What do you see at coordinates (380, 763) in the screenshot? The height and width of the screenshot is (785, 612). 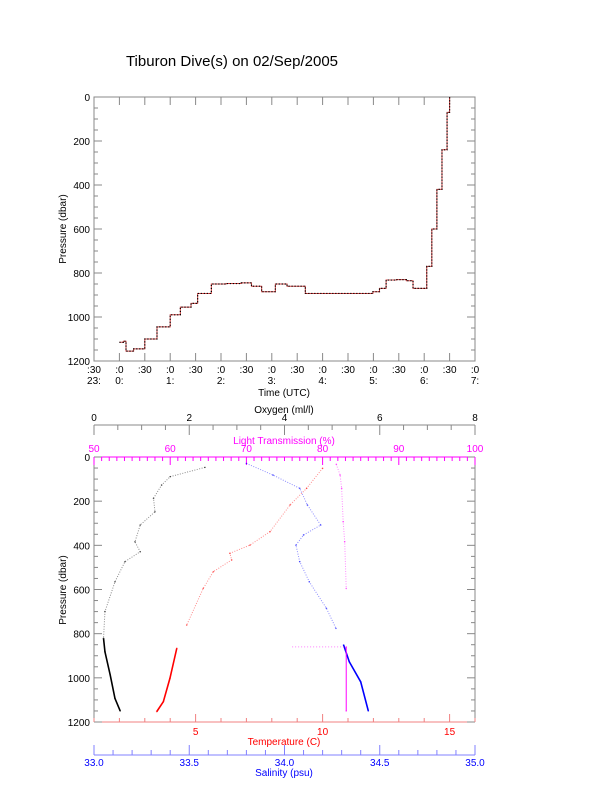 I see `salinity-tick-label: 34.5` at bounding box center [380, 763].